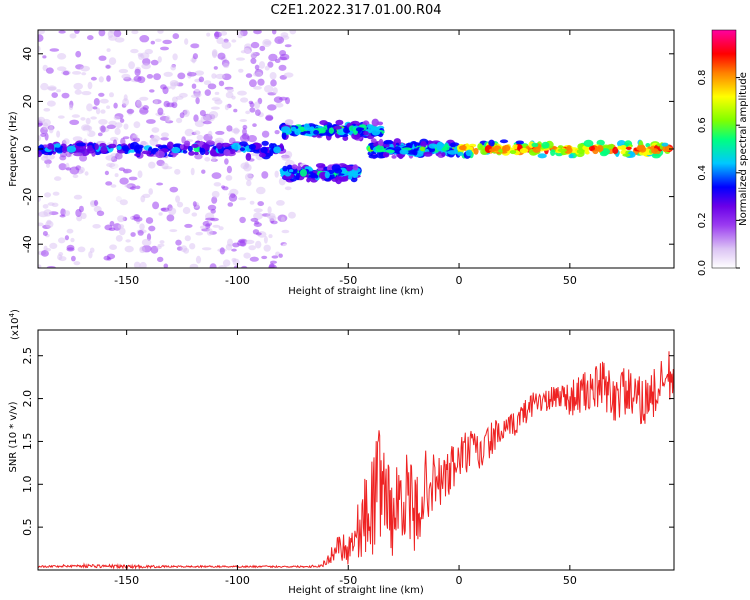 The image size is (750, 600). I want to click on snr-exponent-power: 4, so click(12, 314).